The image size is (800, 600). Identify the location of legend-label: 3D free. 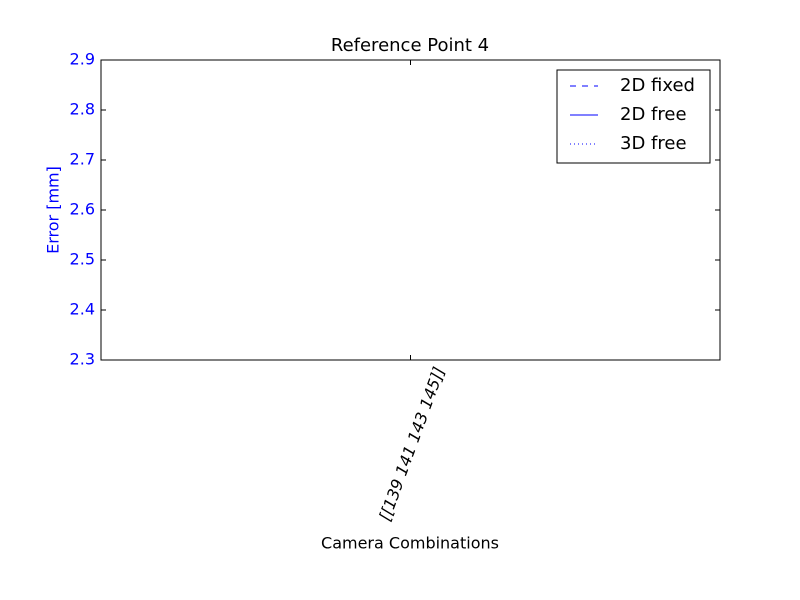
(653, 143).